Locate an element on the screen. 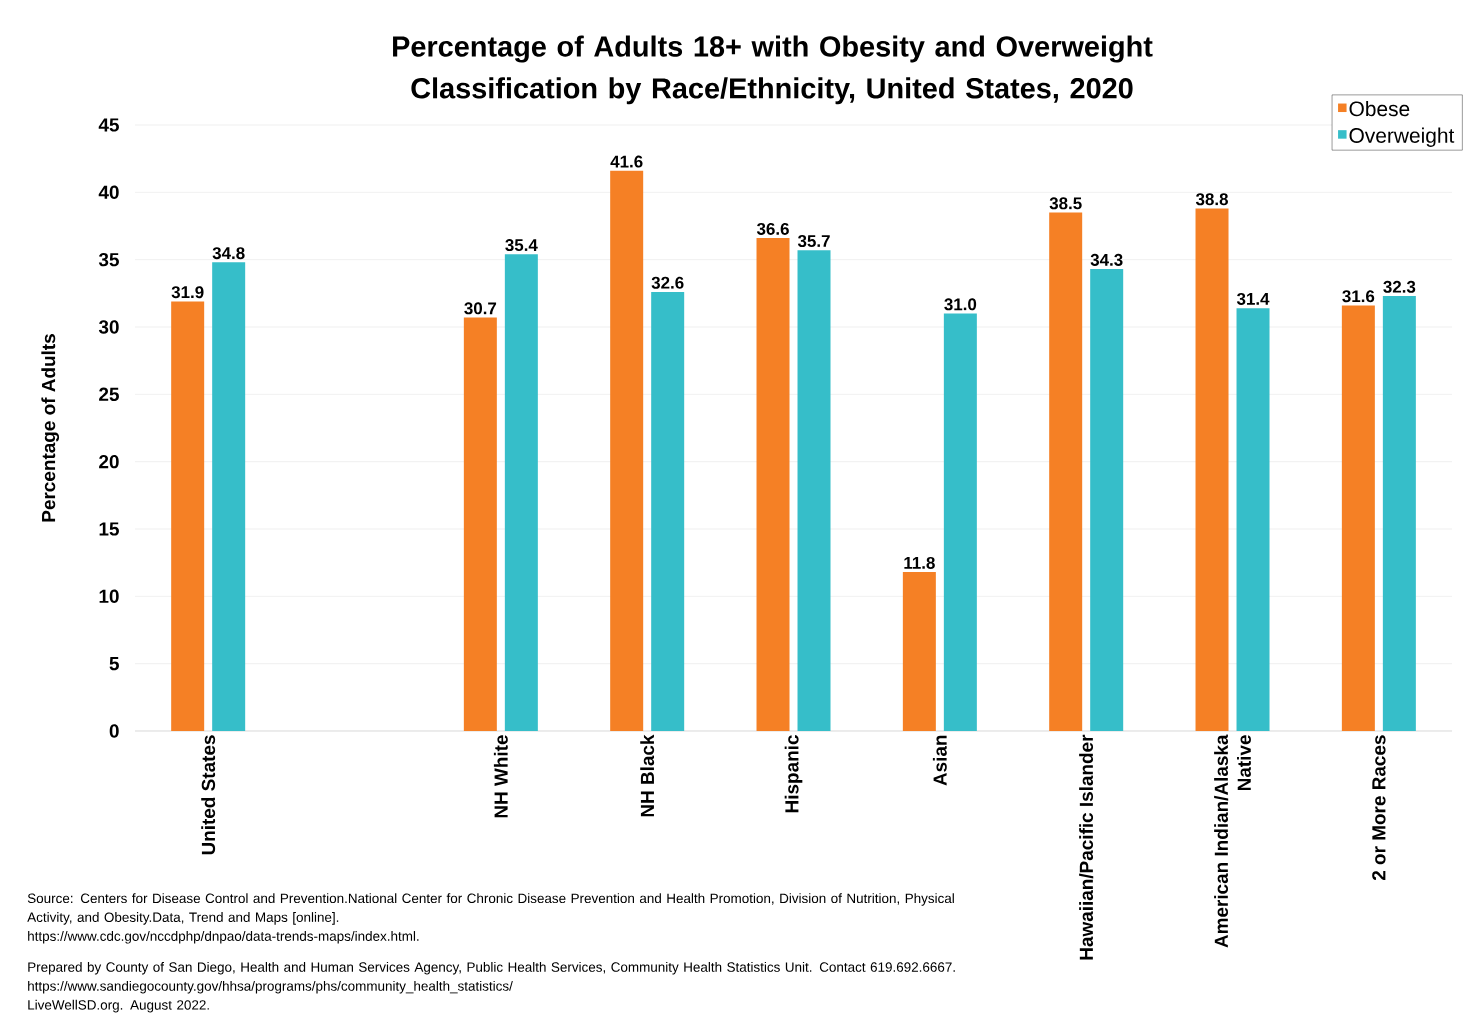 Image resolution: width=1466 pixels, height=1030 pixels. y-tick-label: 40 is located at coordinates (108, 192).